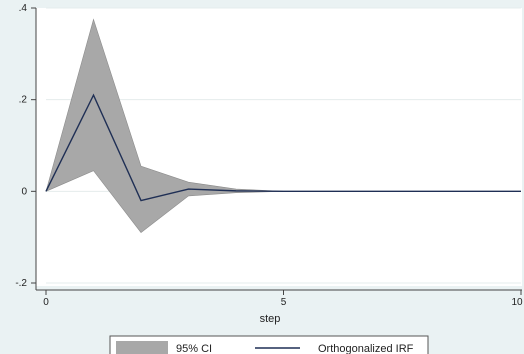 This screenshot has width=524, height=354. Describe the element at coordinates (517, 302) in the screenshot. I see `x-tick-label-2: 10` at that location.